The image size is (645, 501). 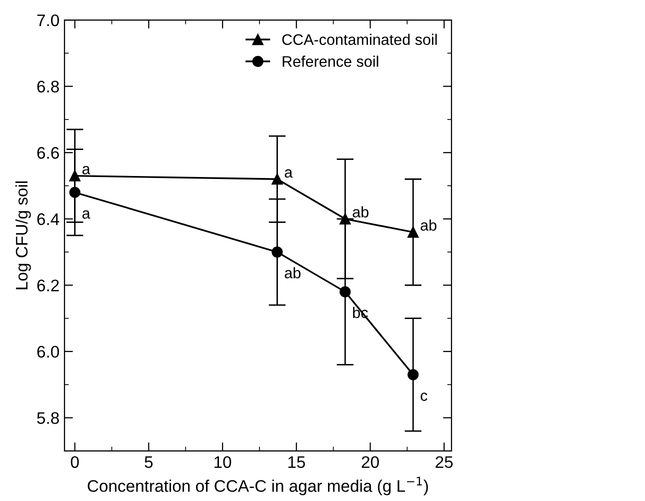 I want to click on y-tick-label: 6.4, so click(x=48, y=219).